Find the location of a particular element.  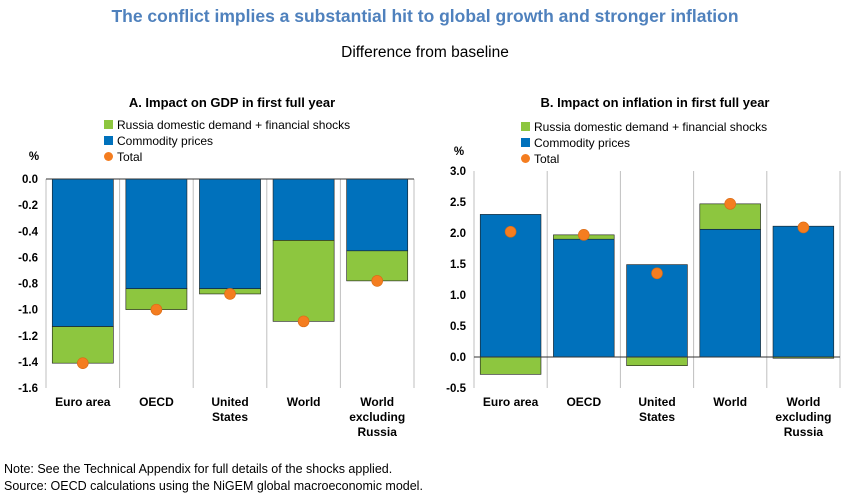

y-tick-label: 2.0 is located at coordinates (458, 234).